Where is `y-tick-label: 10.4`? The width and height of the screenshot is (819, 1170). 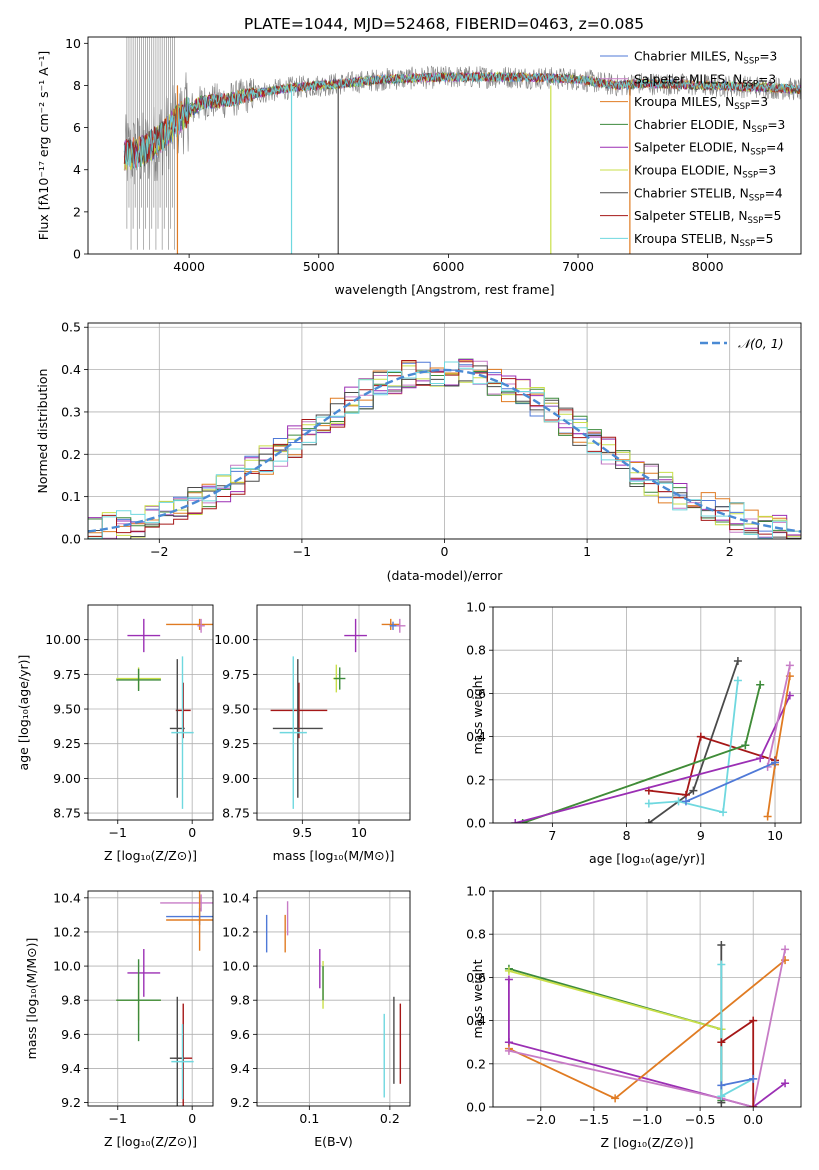 y-tick-label: 10.4 is located at coordinates (67, 897).